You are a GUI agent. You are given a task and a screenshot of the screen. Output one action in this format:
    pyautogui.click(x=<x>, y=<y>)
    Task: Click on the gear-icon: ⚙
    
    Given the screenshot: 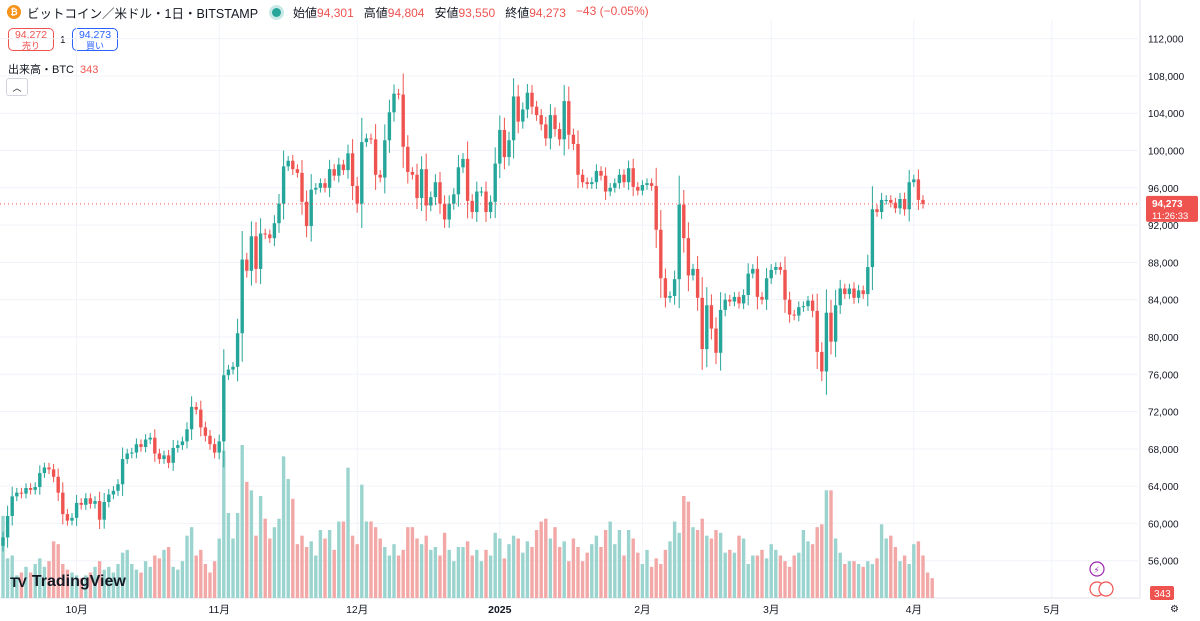 What is the action you would take?
    pyautogui.click(x=1174, y=609)
    